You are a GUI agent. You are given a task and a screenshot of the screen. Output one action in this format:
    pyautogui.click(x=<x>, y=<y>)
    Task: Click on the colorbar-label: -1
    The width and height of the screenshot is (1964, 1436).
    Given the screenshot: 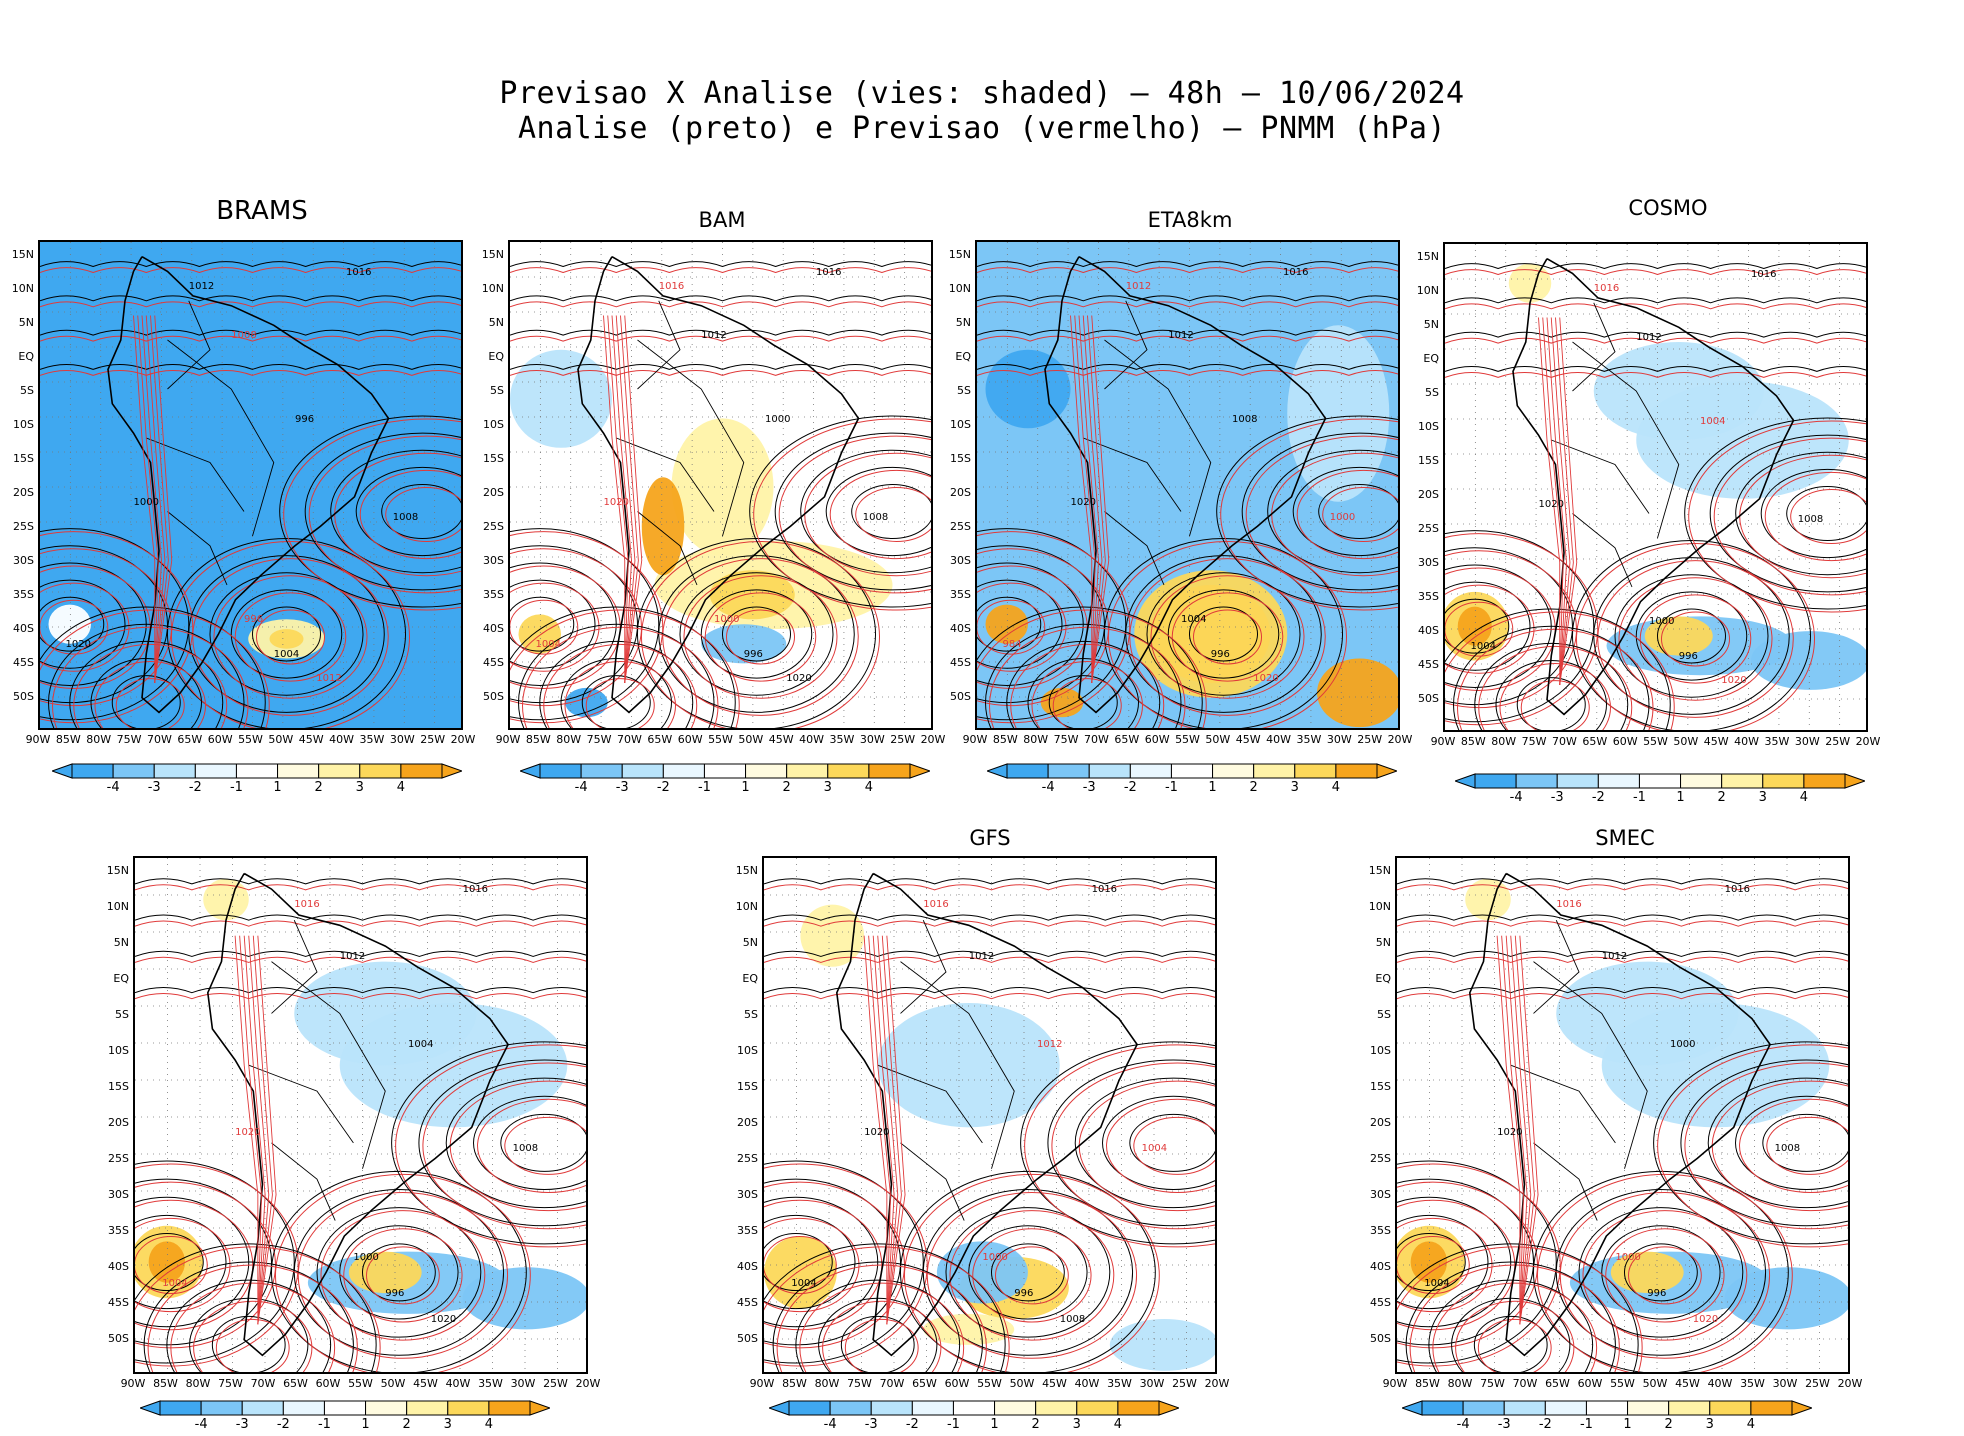 What is the action you would take?
    pyautogui.click(x=1586, y=1424)
    